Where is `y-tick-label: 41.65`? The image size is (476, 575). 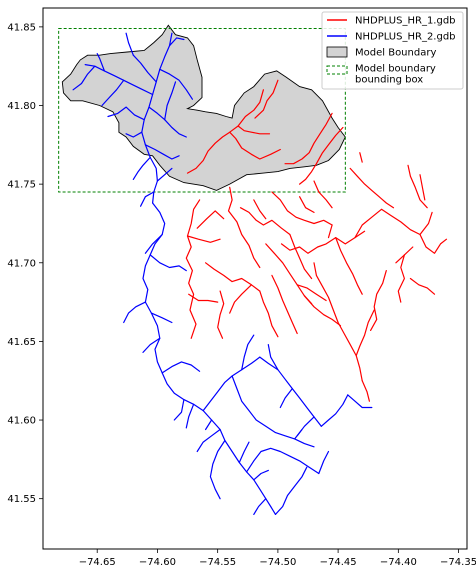 y-tick-label: 41.65 is located at coordinates (21, 342).